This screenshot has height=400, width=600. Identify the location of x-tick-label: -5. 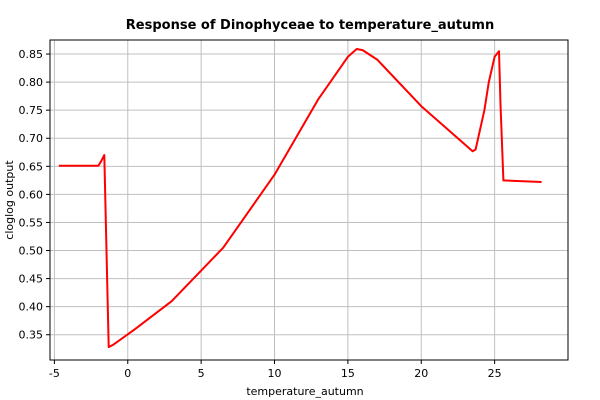
(54, 373).